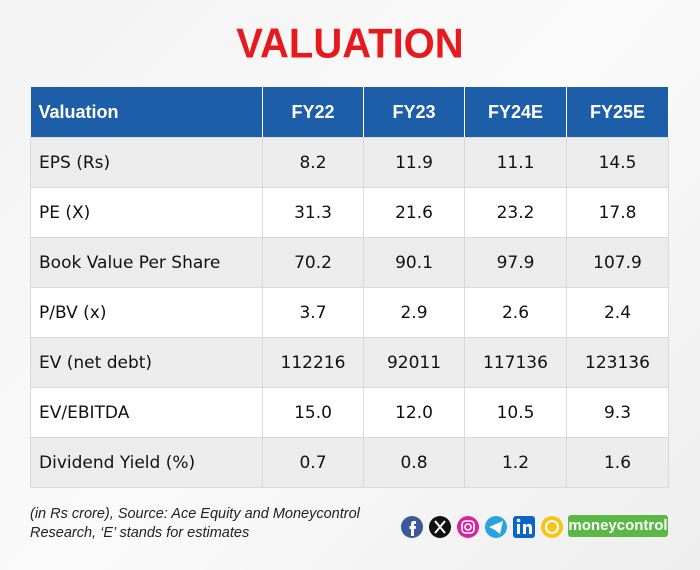  Describe the element at coordinates (146, 462) in the screenshot. I see `row-label: Dividend Yield (%)` at that location.